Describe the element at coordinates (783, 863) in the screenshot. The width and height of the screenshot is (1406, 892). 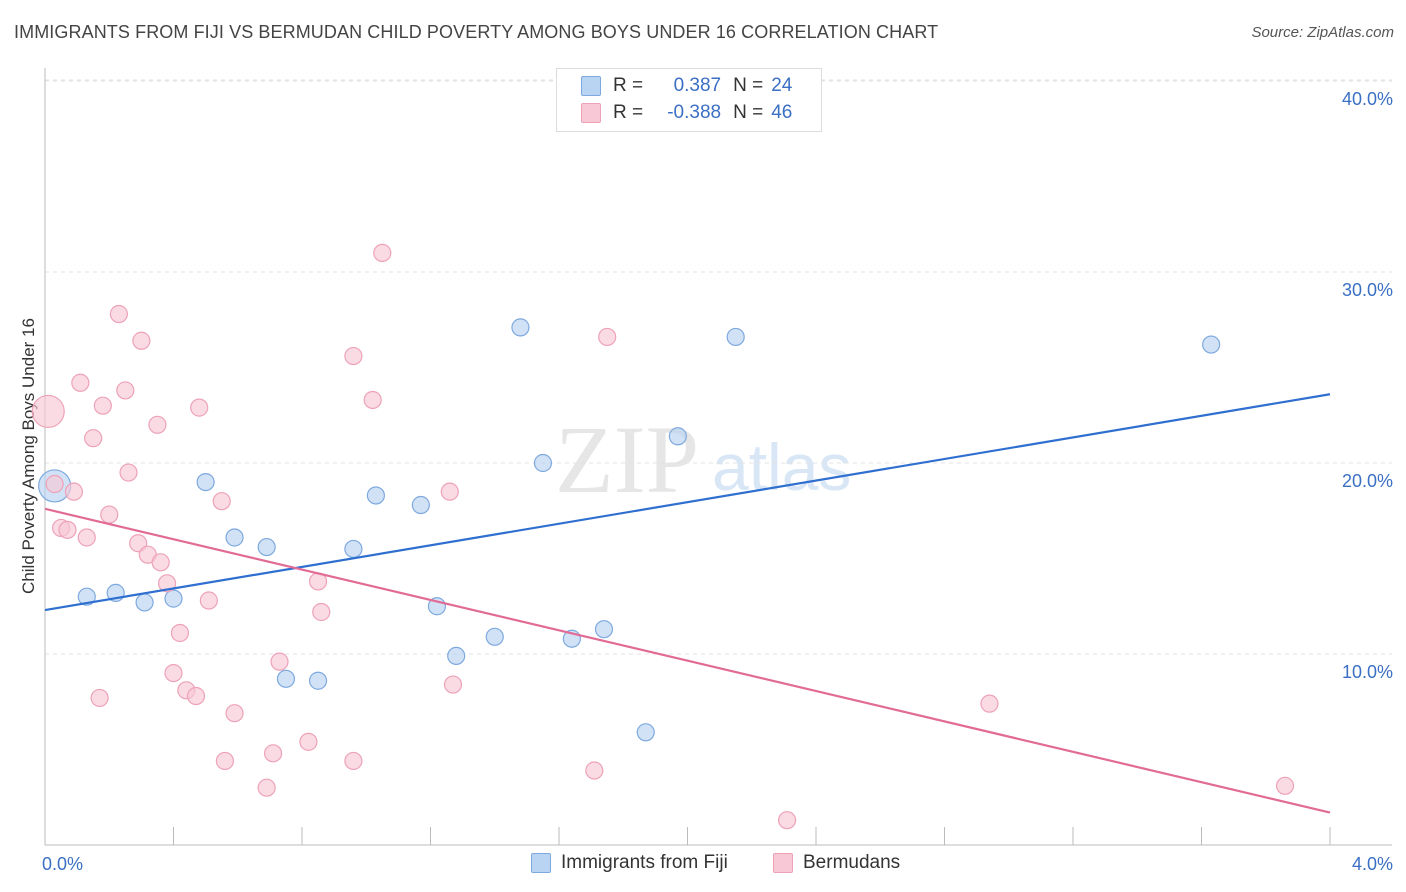
I see `bermuda-legend-swatch-icon` at that location.